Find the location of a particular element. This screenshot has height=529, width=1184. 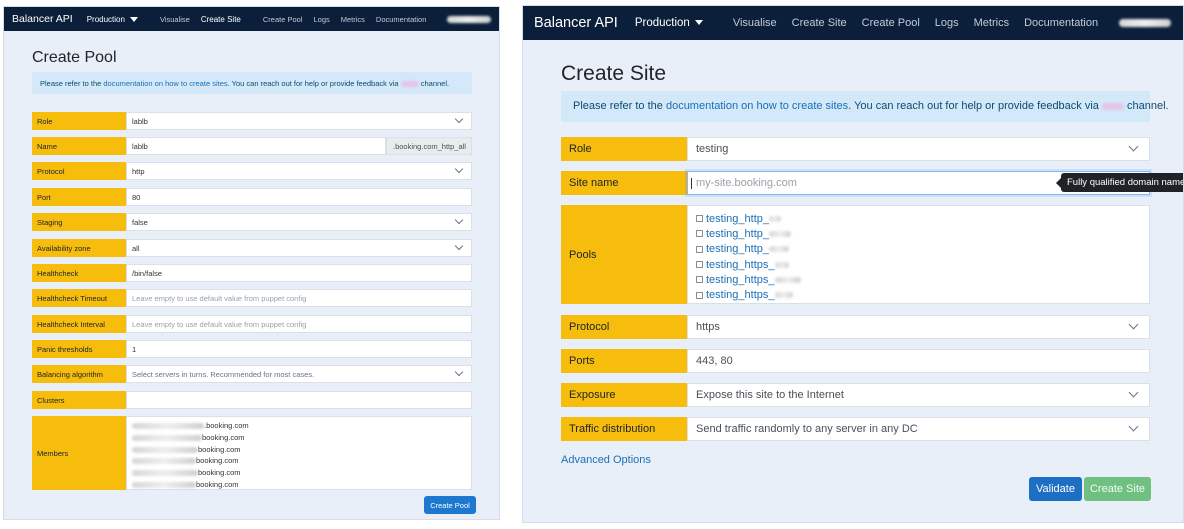

role-value: lablb is located at coordinates (140, 121).